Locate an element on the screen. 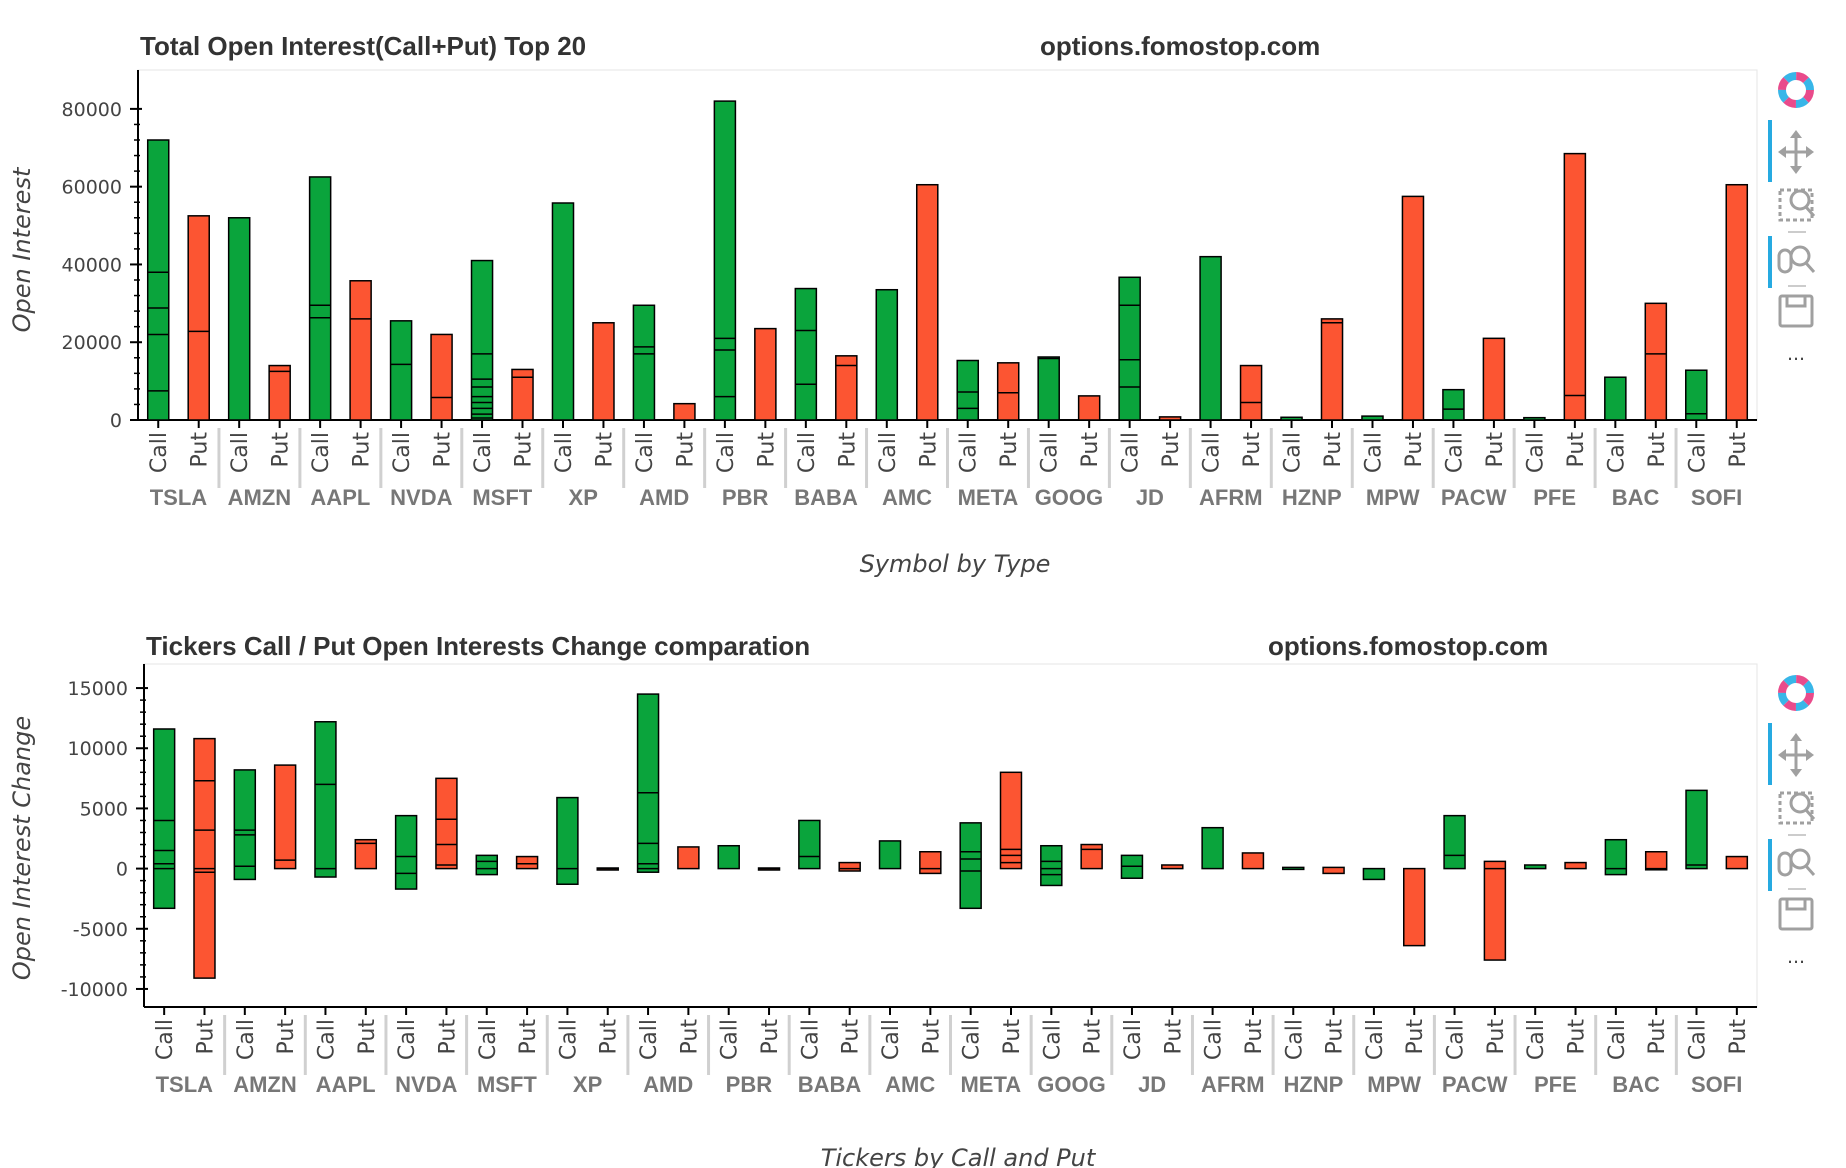 Image resolution: width=1846 pixels, height=1168 pixels. bar-xp-put is located at coordinates (603, 371).